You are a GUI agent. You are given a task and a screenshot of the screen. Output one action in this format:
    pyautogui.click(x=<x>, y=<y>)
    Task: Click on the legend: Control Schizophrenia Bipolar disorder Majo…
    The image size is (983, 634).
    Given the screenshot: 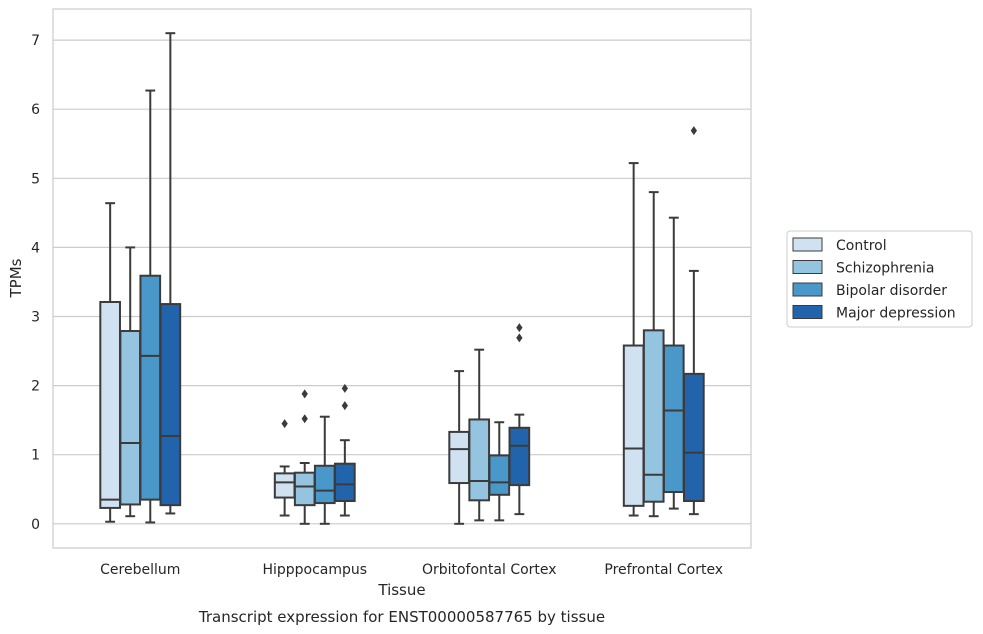 What is the action you would take?
    pyautogui.click(x=879, y=279)
    